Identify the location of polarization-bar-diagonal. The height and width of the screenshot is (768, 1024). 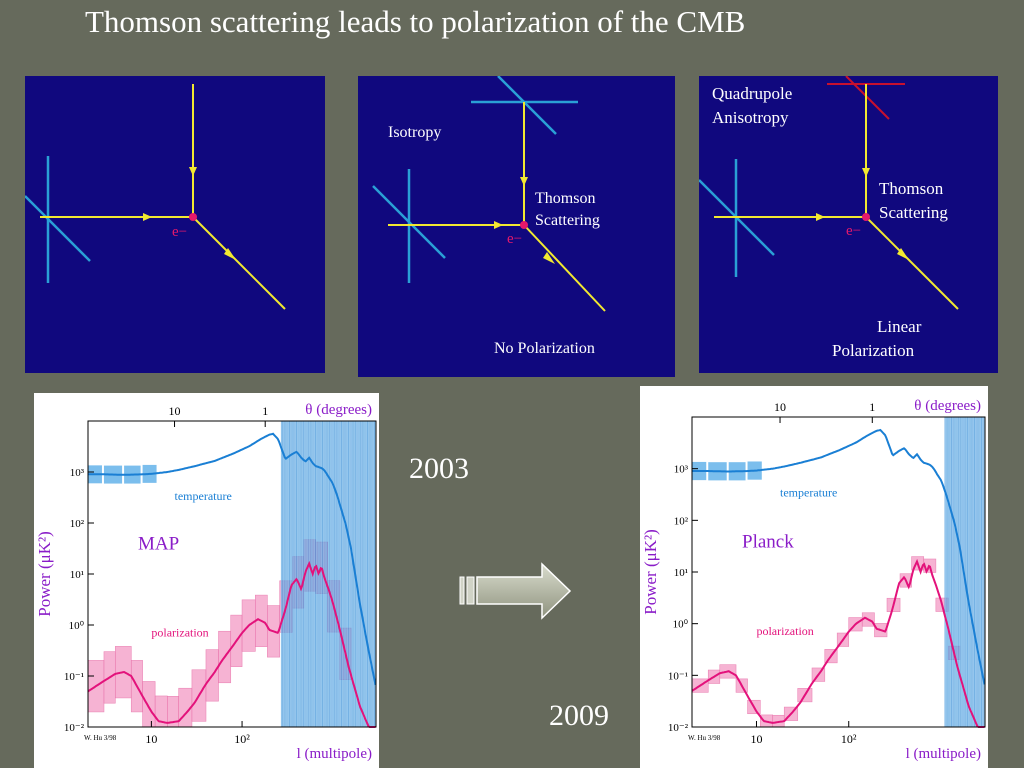
(58, 228).